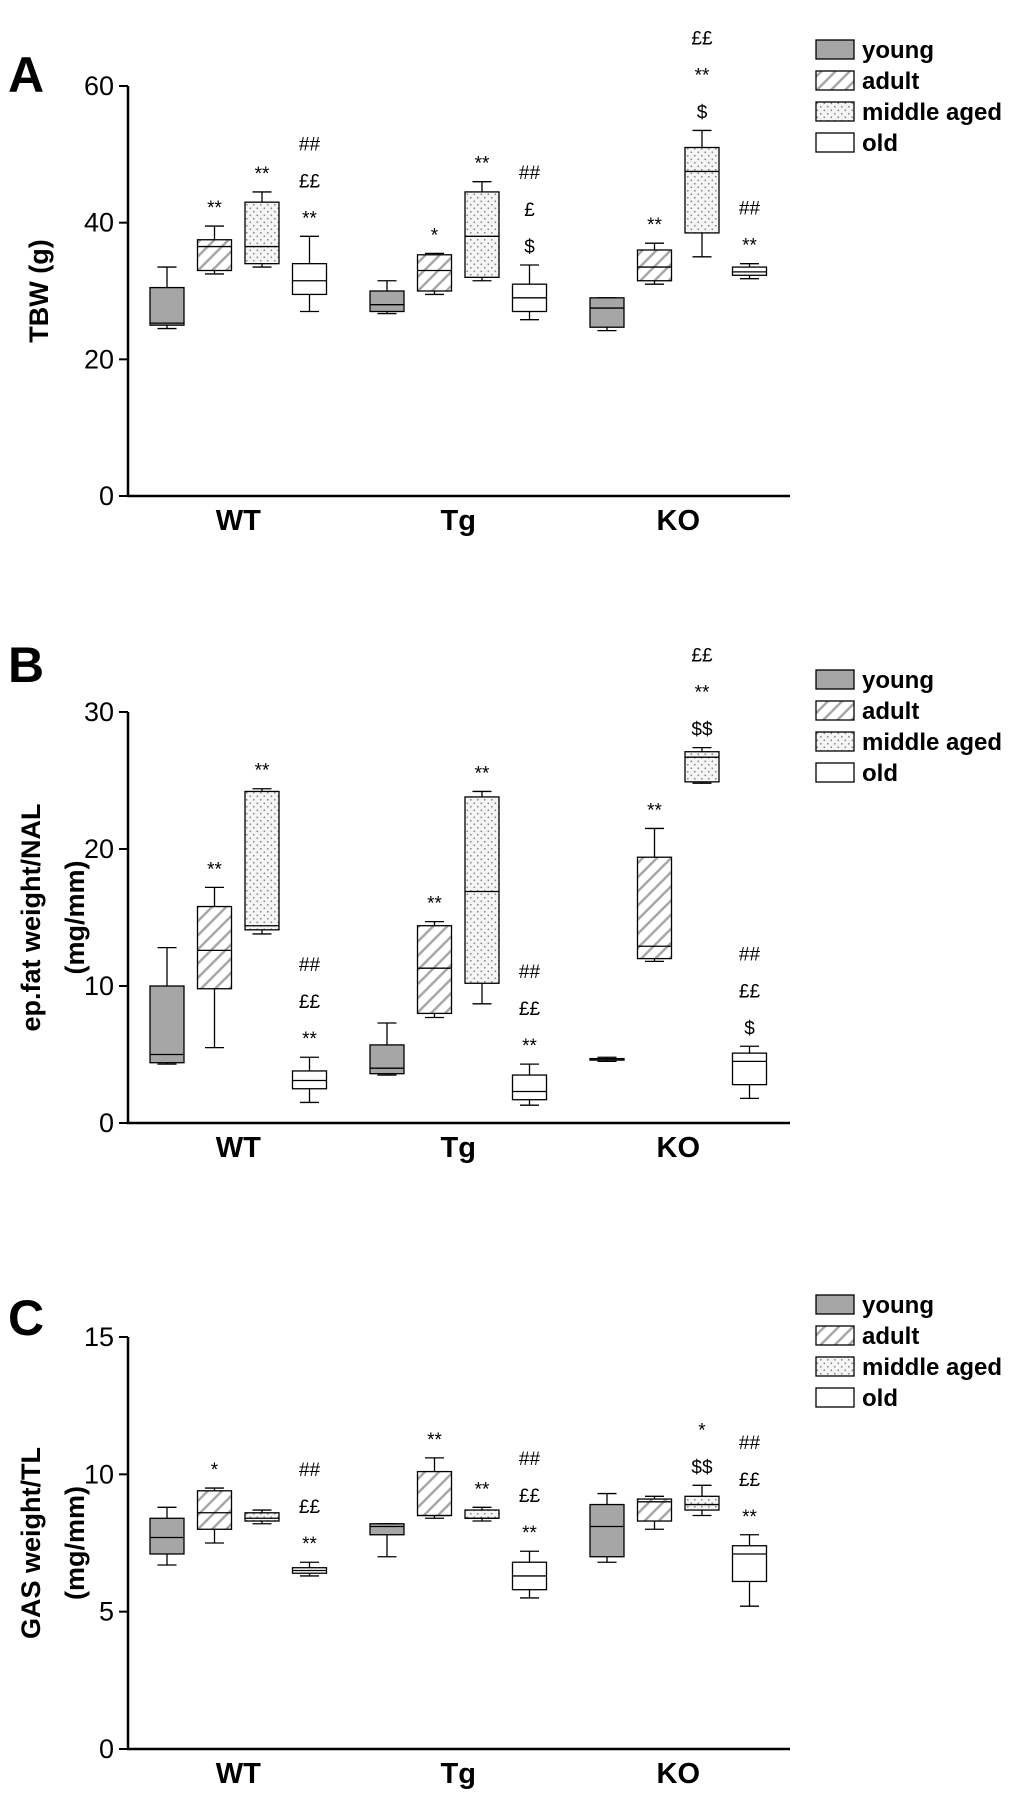  What do you see at coordinates (890, 81) in the screenshot?
I see `panel-a-legend-label-adult: adult` at bounding box center [890, 81].